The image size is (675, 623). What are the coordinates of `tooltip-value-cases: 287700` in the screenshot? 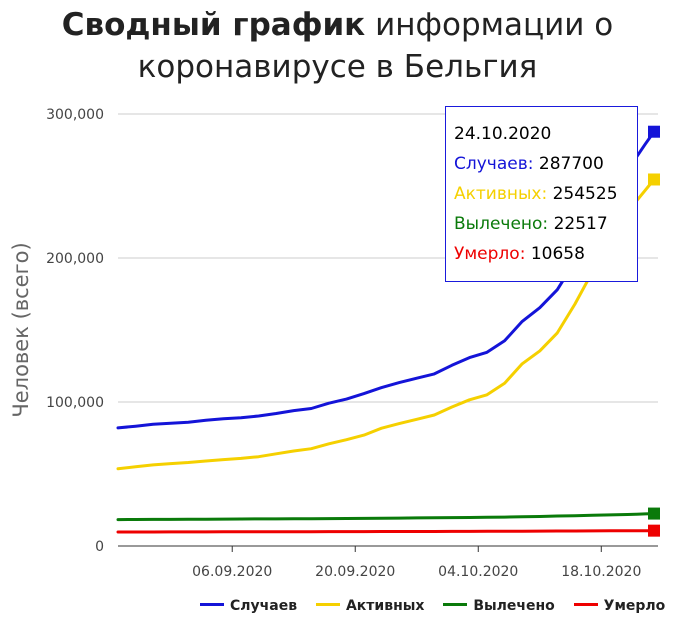 It's located at (571, 164).